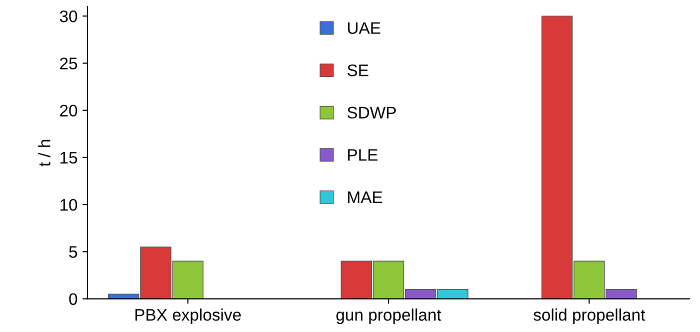 The image size is (700, 332). I want to click on y-tick-label: 0, so click(73, 299).